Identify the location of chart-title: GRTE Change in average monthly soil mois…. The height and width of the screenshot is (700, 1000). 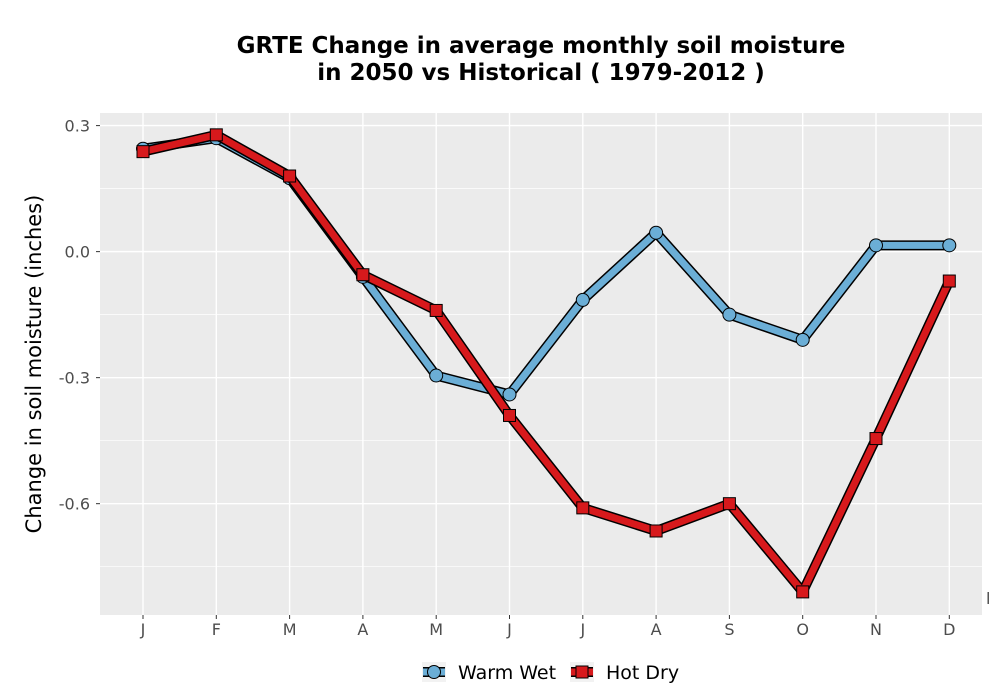
(541, 60).